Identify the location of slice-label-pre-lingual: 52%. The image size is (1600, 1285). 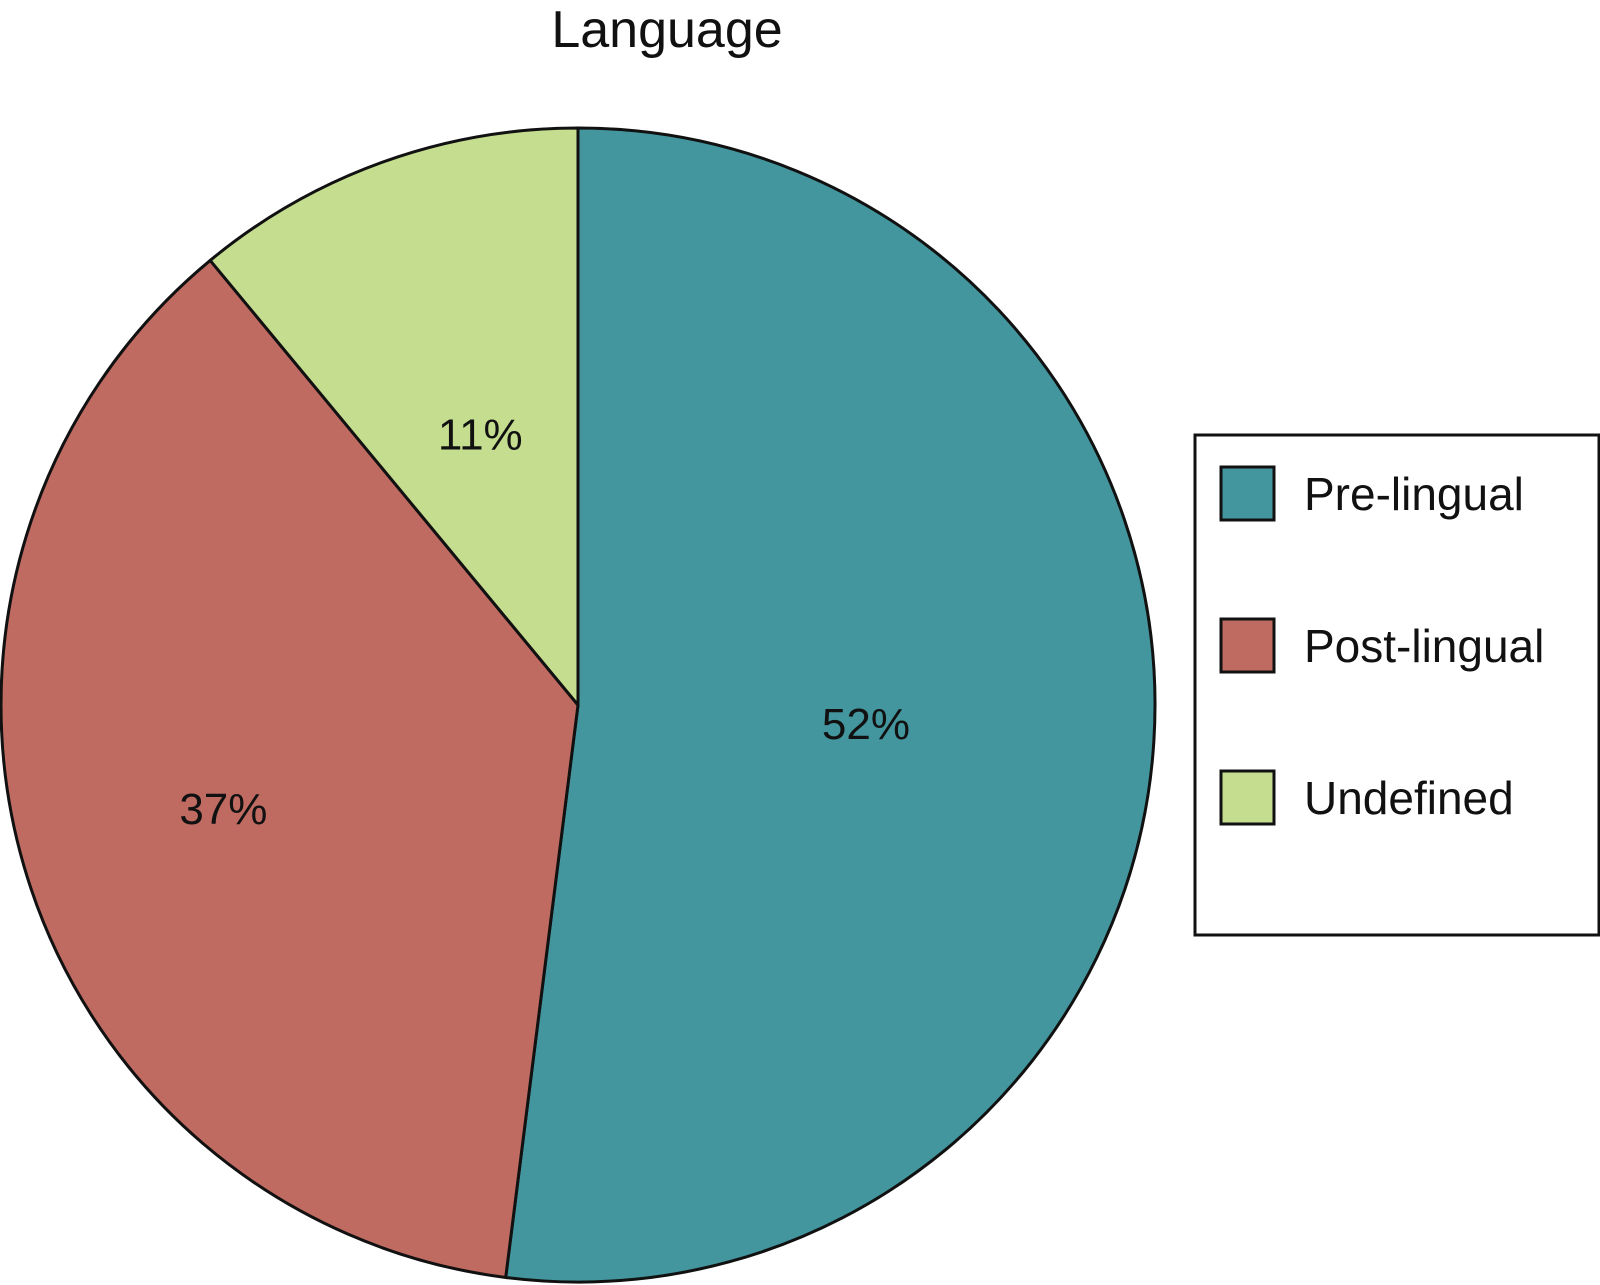
(866, 724).